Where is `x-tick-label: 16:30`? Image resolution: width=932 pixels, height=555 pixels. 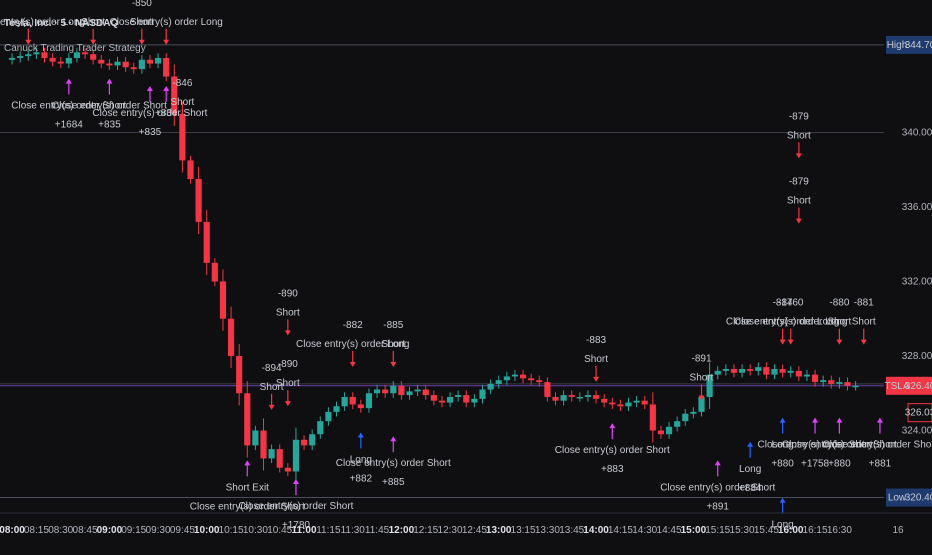
x-tick-label: 16:30 is located at coordinates (839, 530).